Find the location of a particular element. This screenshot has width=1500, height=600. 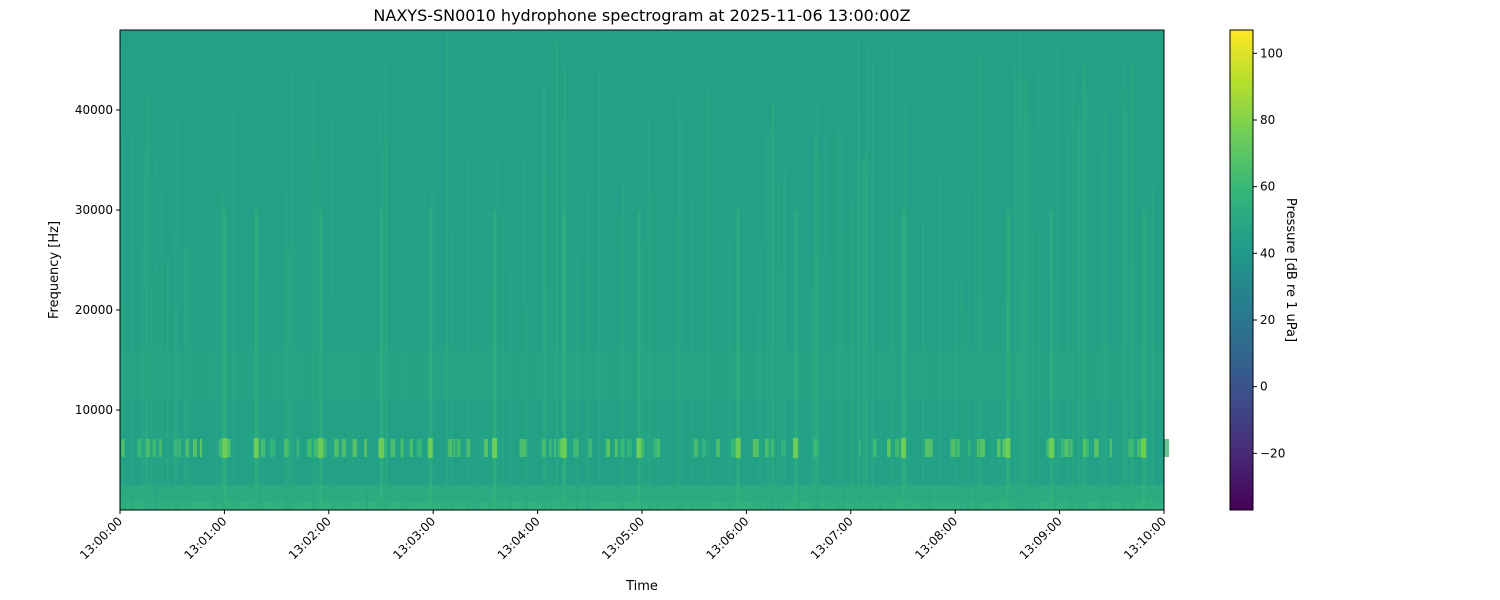

colorbar-tick-label: 80 is located at coordinates (1267, 120).